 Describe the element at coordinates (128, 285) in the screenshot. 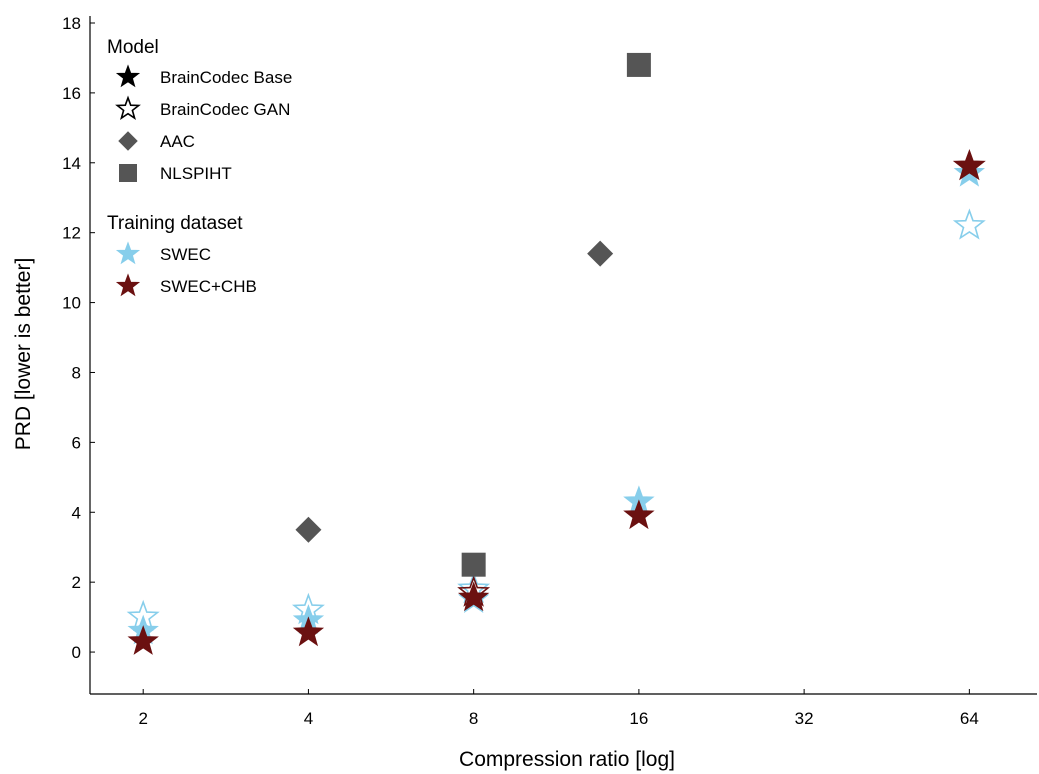

I see `legend-marker-swec-chb` at that location.